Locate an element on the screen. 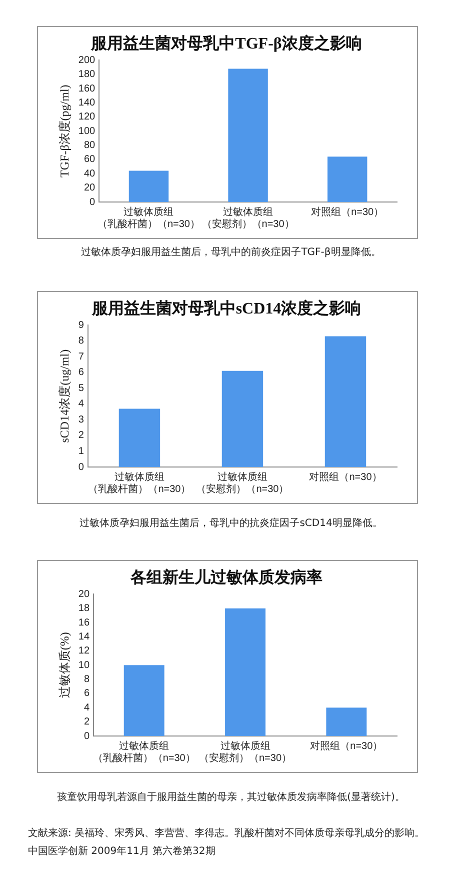 This screenshot has height=887, width=462. y-axis-title: sCD14浓度(ug/ml) is located at coordinates (64, 396).